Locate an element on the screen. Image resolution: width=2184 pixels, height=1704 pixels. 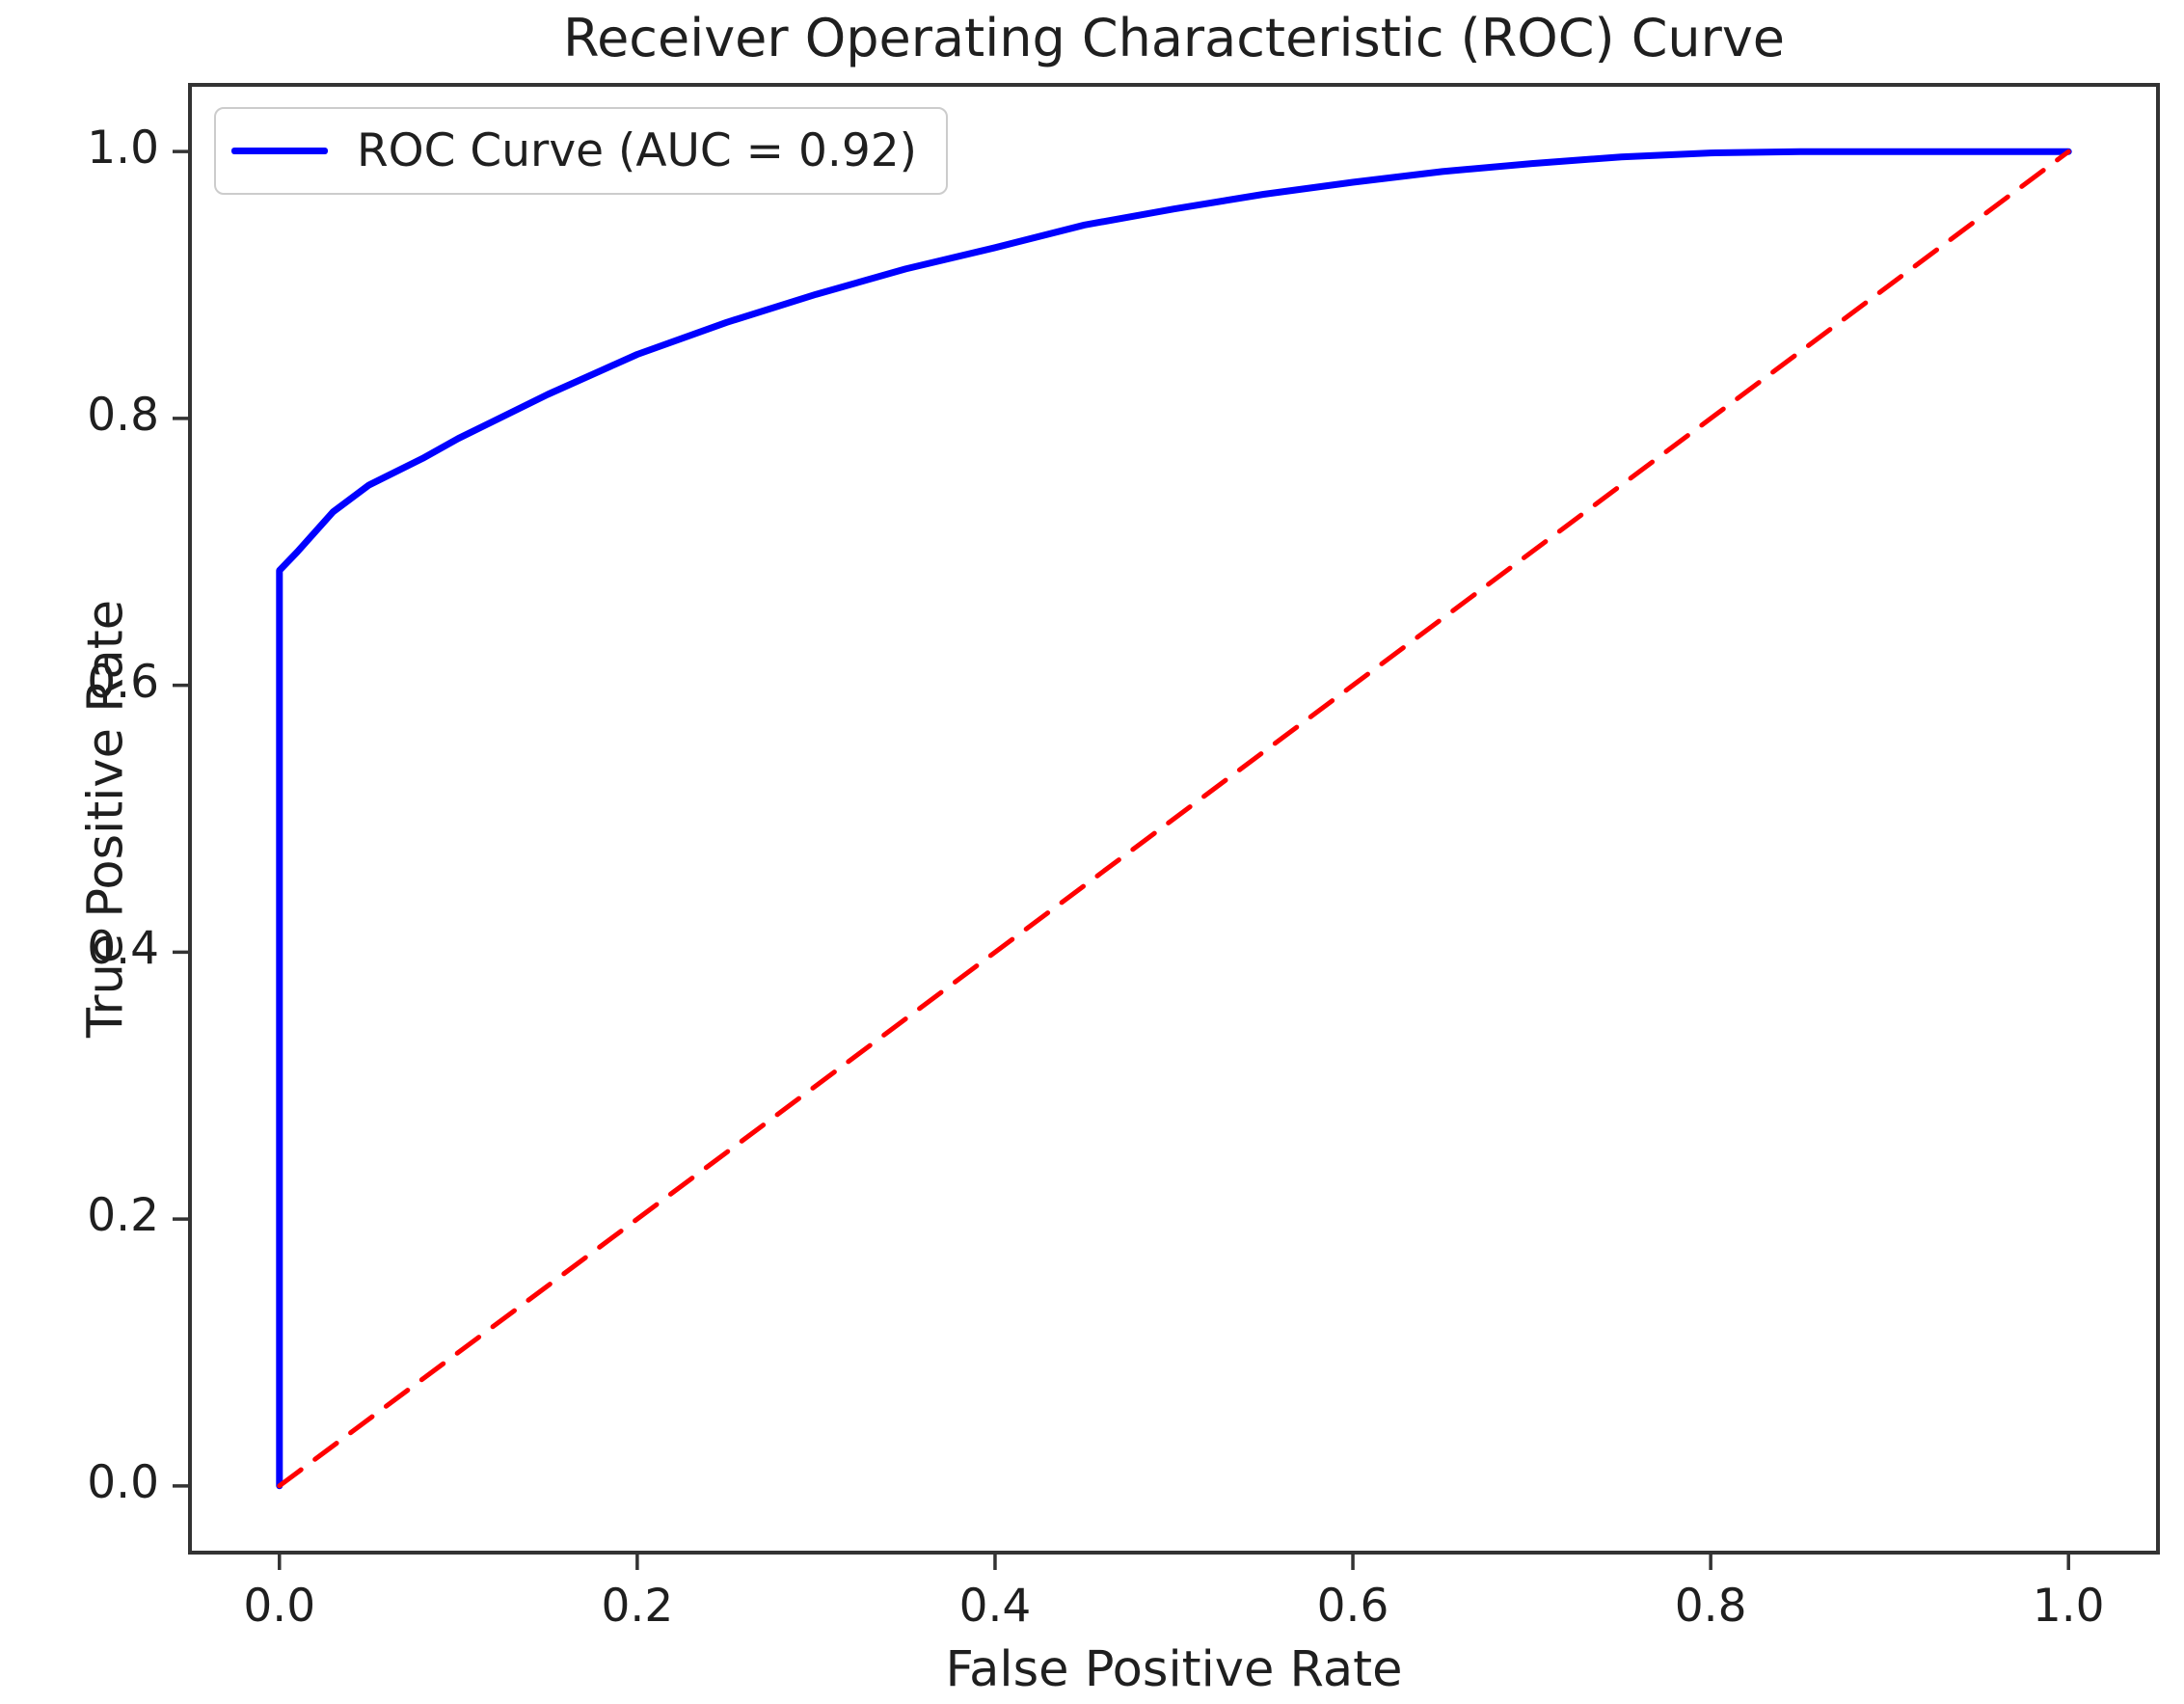
y-tick-label: 0.4 is located at coordinates (123, 949).